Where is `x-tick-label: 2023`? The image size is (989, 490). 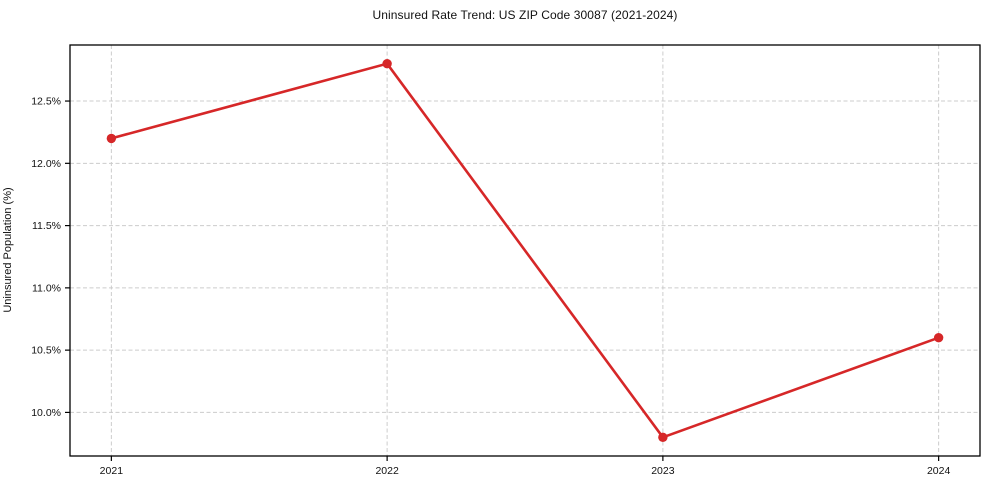 x-tick-label: 2023 is located at coordinates (663, 471).